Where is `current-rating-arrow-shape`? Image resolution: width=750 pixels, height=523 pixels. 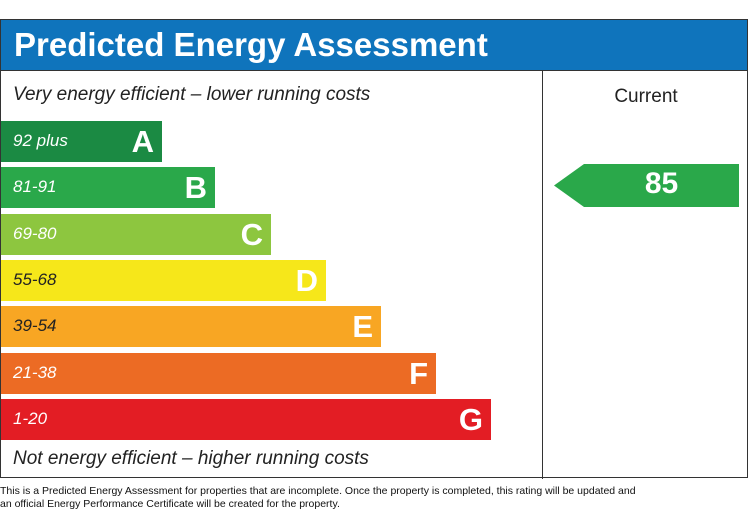
current-rating-arrow-shape is located at coordinates (646, 185).